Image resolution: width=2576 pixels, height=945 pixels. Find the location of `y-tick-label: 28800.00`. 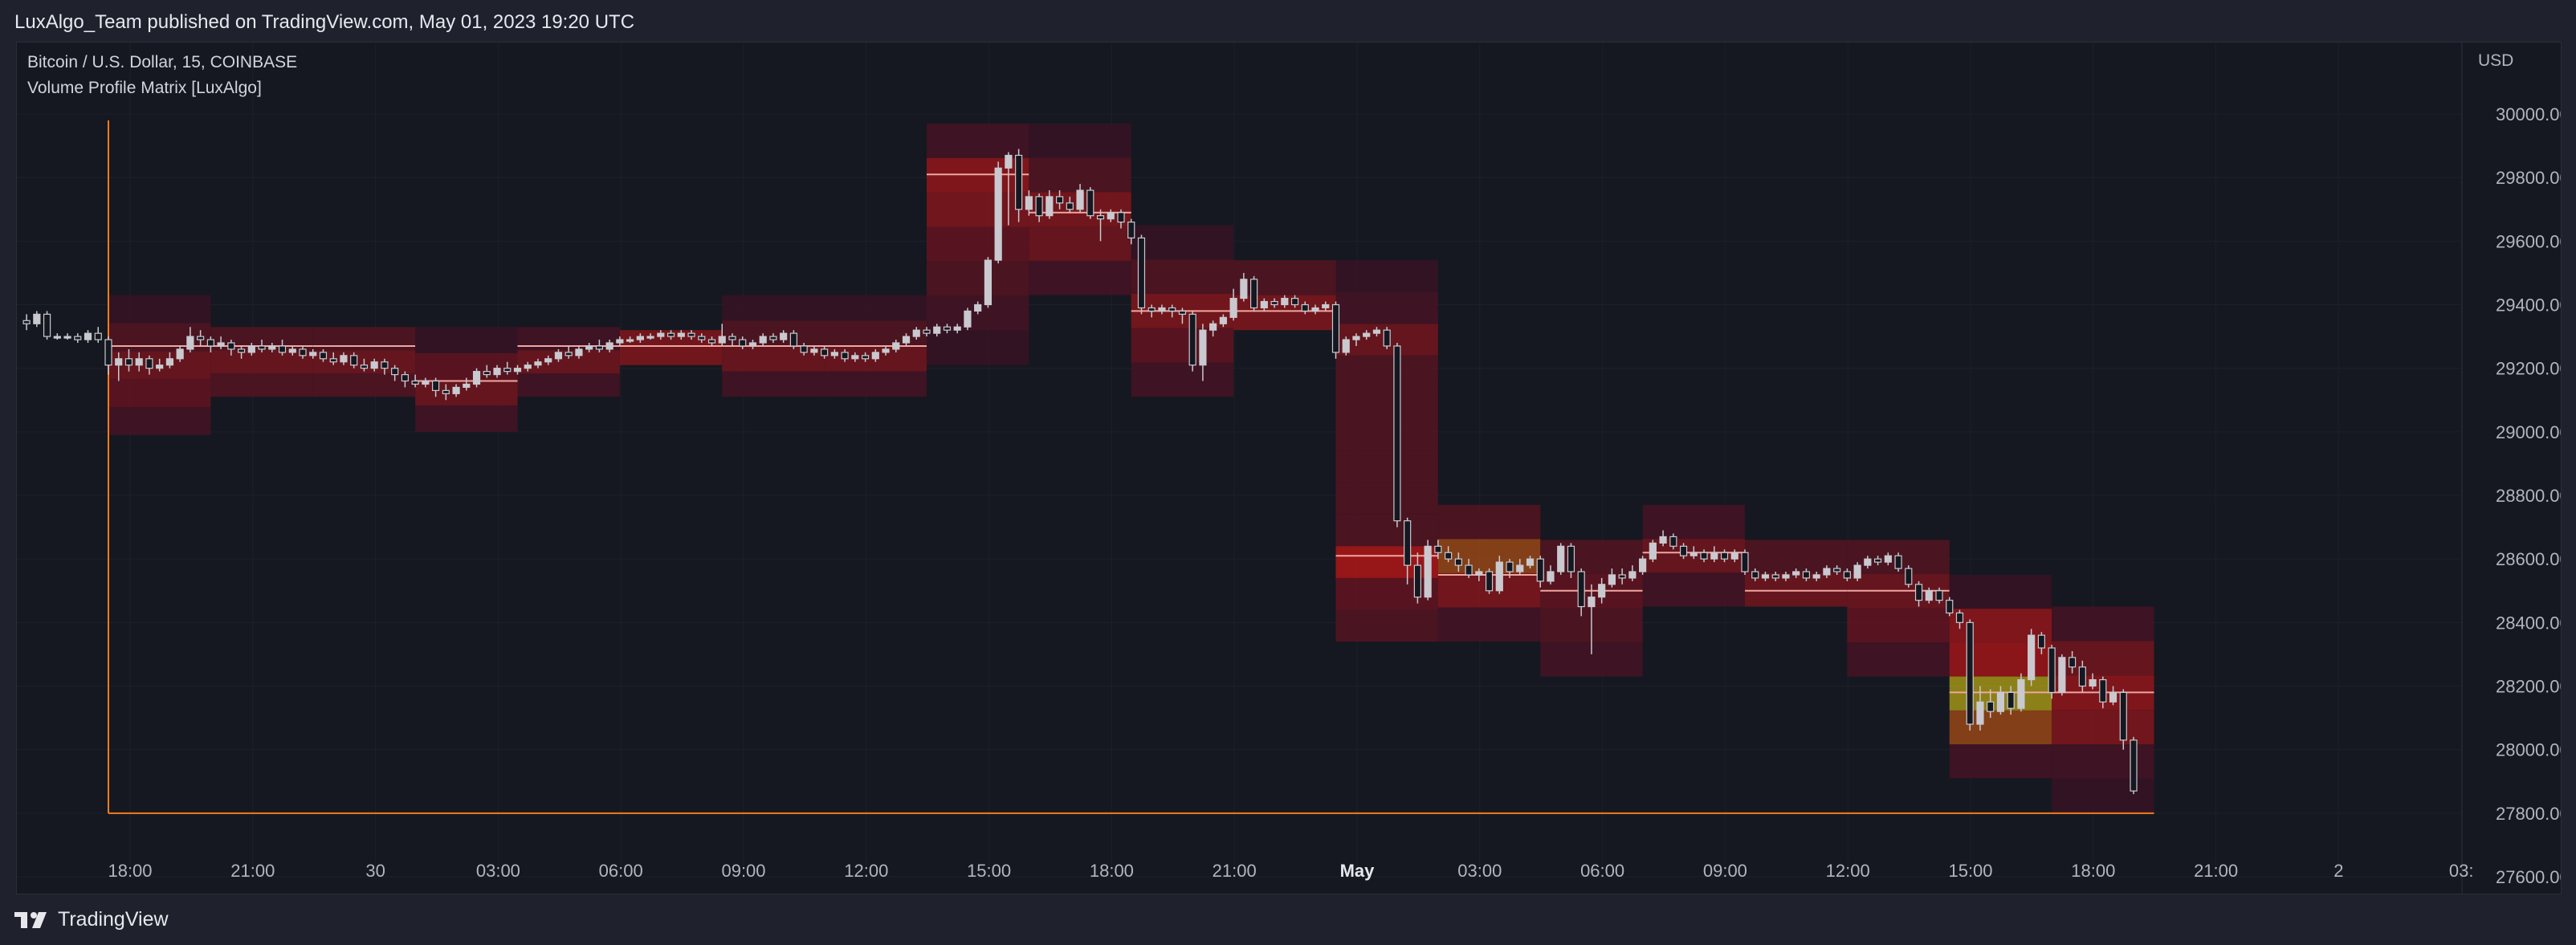

y-tick-label: 28800.00 is located at coordinates (2528, 496).